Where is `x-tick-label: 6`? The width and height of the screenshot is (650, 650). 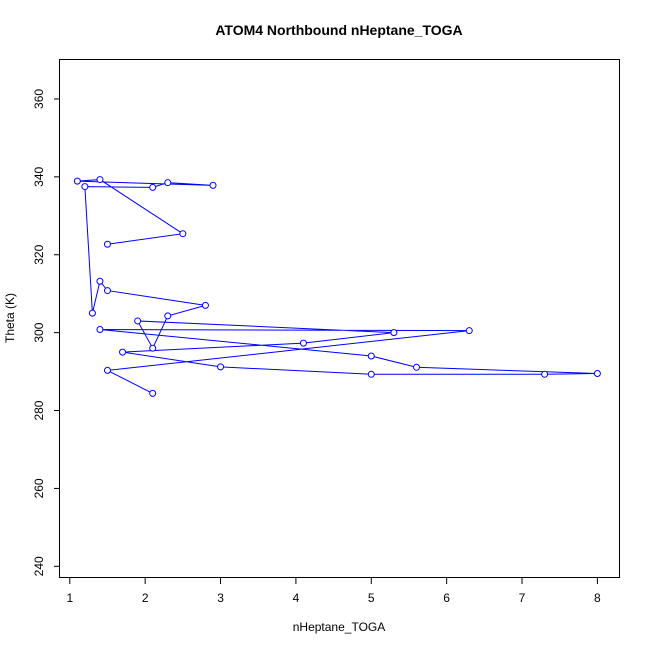 x-tick-label: 6 is located at coordinates (446, 598).